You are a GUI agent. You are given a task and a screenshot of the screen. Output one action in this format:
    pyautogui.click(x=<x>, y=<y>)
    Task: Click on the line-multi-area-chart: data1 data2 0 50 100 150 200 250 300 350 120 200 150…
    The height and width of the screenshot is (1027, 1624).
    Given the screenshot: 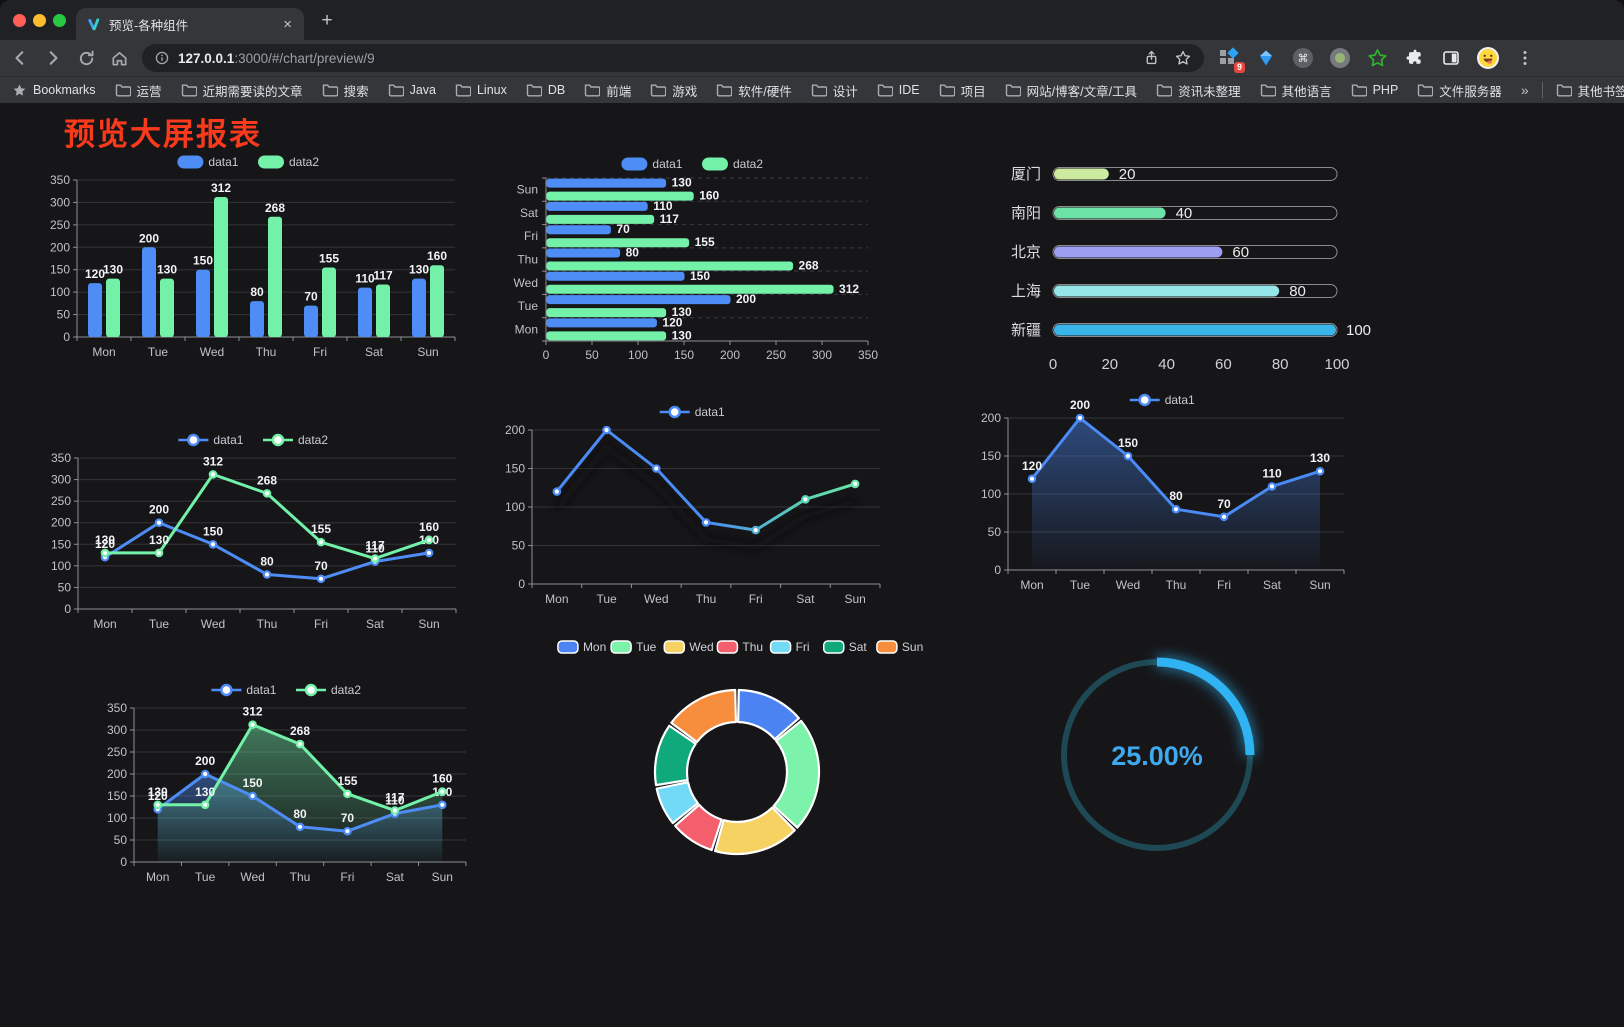 What is the action you would take?
    pyautogui.click(x=288, y=783)
    